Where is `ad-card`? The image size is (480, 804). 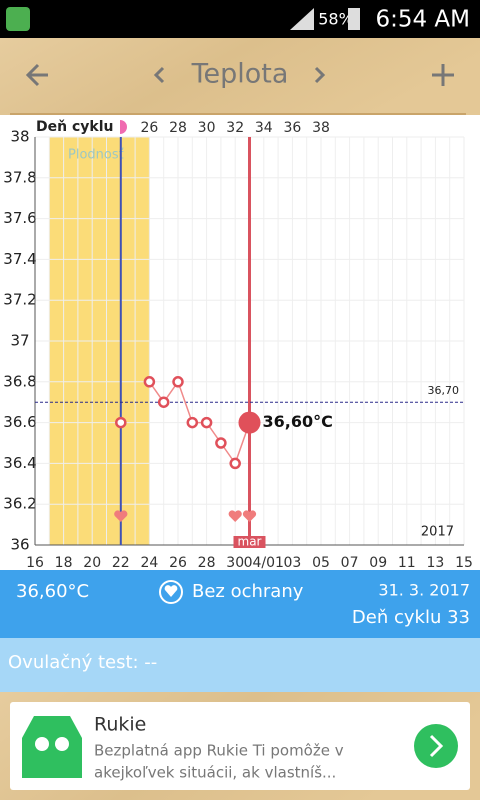 ad-card is located at coordinates (240, 746).